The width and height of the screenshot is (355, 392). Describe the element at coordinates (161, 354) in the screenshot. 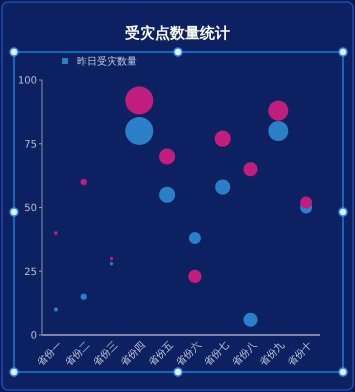

I see `x-tick-label: 省份五` at that location.